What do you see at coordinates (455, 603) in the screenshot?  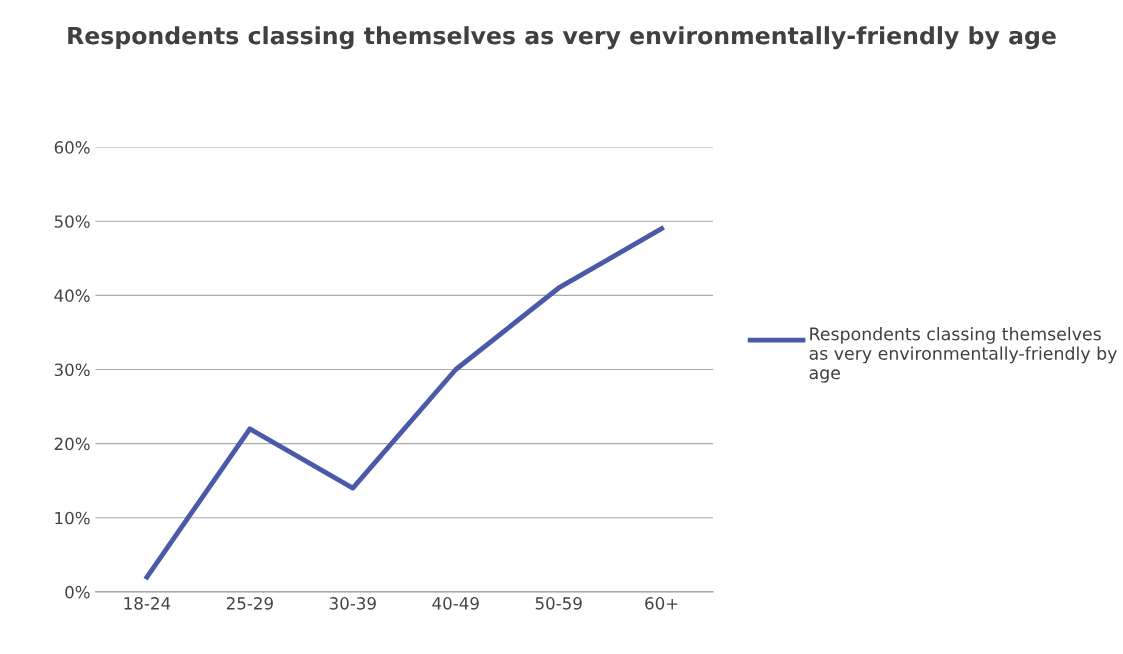 I see `x-tick-label: 40-49` at bounding box center [455, 603].